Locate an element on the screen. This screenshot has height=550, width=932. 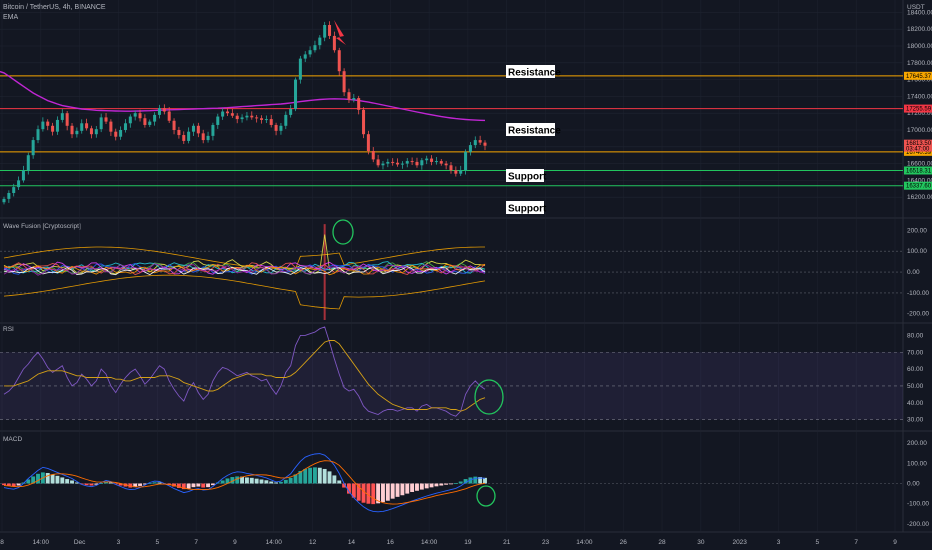
ema-line is located at coordinates (243, 96).